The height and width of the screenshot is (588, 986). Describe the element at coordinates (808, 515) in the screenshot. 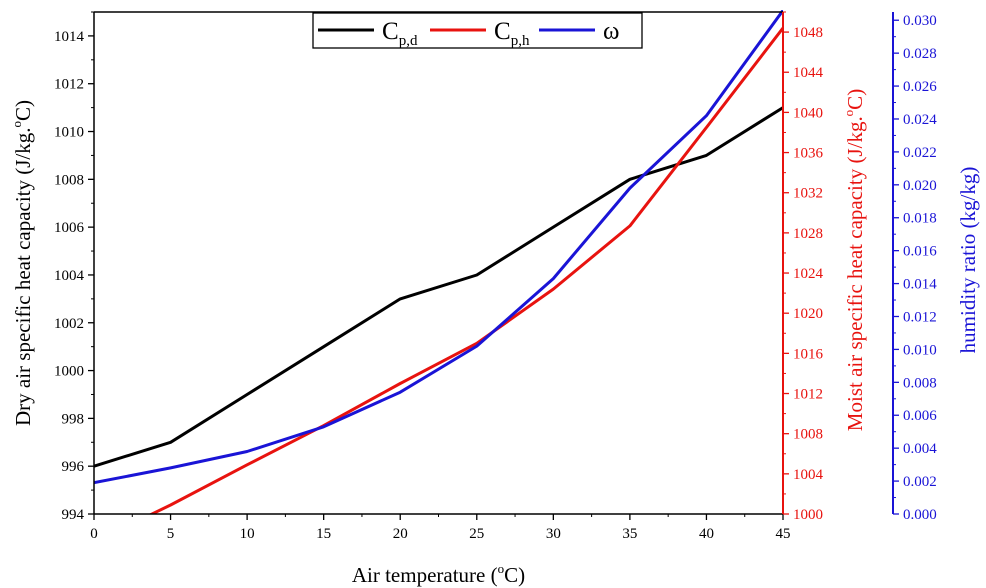

I see `right-moist-tick-label: 1000` at that location.